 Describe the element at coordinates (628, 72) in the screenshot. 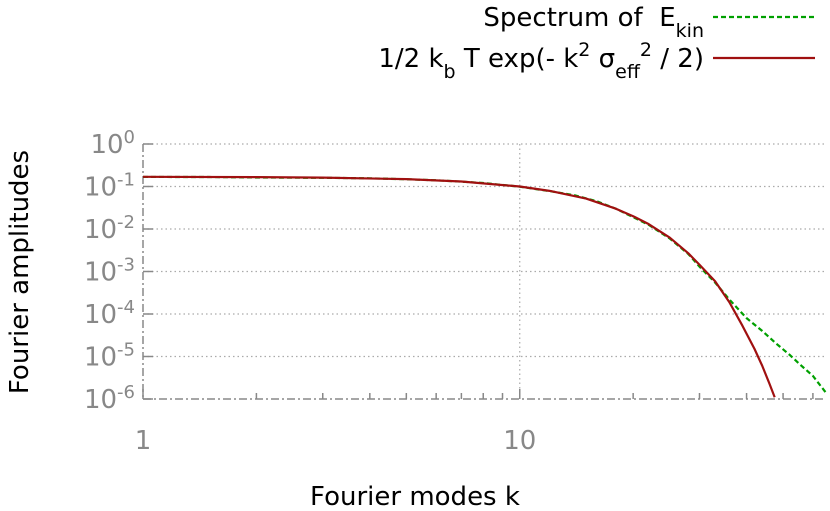

I see `legend-sub: eff` at that location.